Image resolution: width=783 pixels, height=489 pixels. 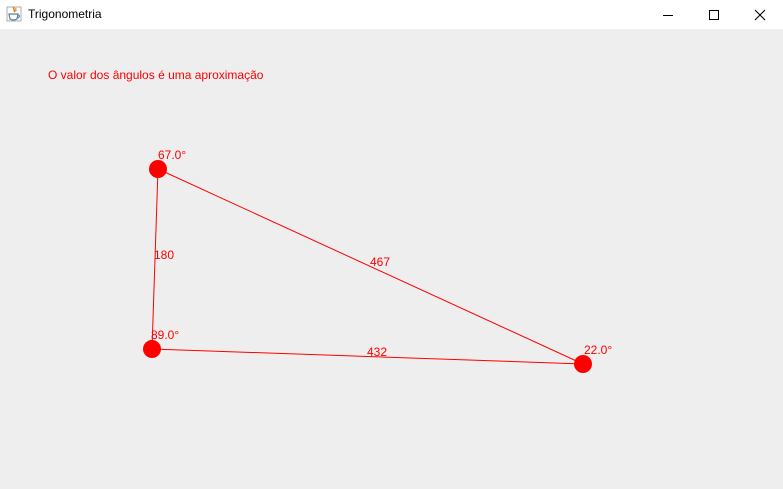 I want to click on close-button, so click(x=760, y=14).